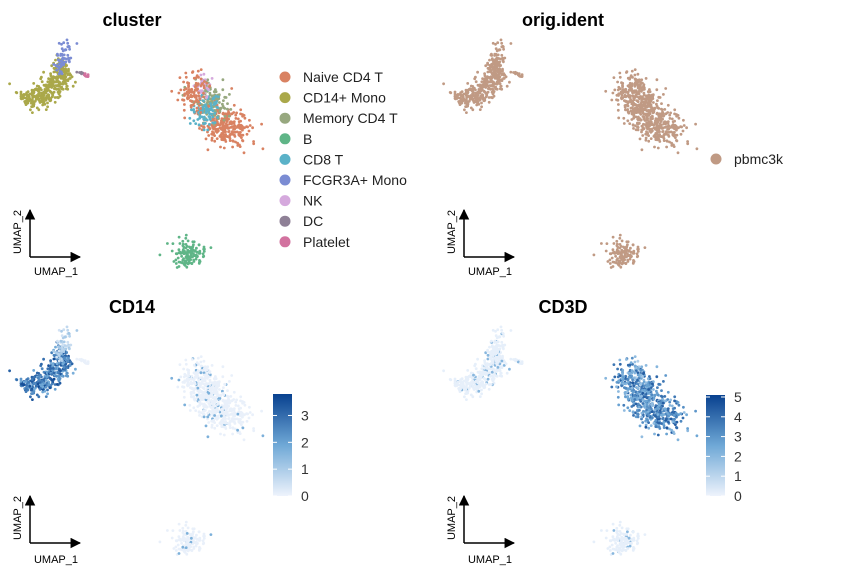  I want to click on legend-label: B, so click(307, 139).